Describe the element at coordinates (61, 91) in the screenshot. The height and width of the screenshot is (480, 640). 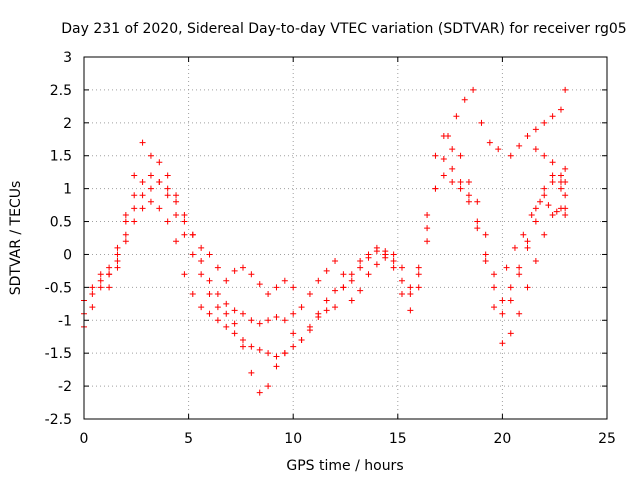
I see `y-tick-label: 2.5` at that location.